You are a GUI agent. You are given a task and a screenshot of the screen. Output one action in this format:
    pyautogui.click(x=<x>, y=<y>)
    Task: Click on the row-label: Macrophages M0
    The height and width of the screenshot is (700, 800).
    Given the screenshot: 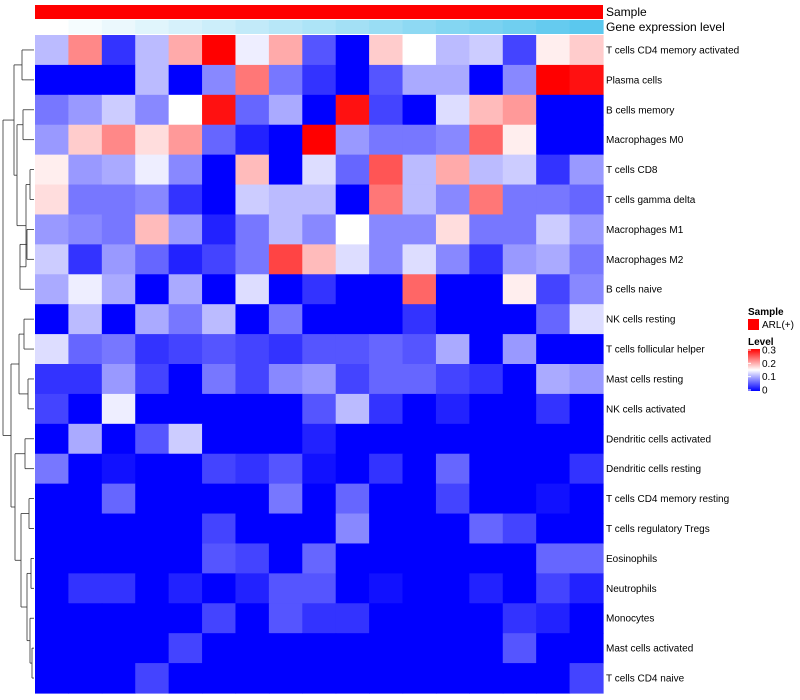 What is the action you would take?
    pyautogui.click(x=645, y=140)
    